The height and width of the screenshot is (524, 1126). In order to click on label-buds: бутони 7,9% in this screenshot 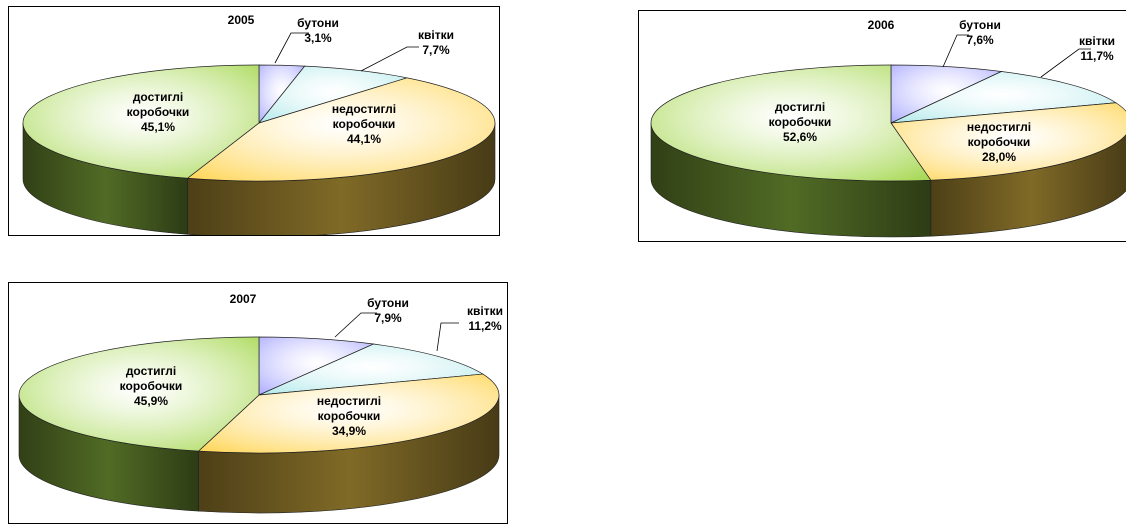, I will do `click(388, 310)`.